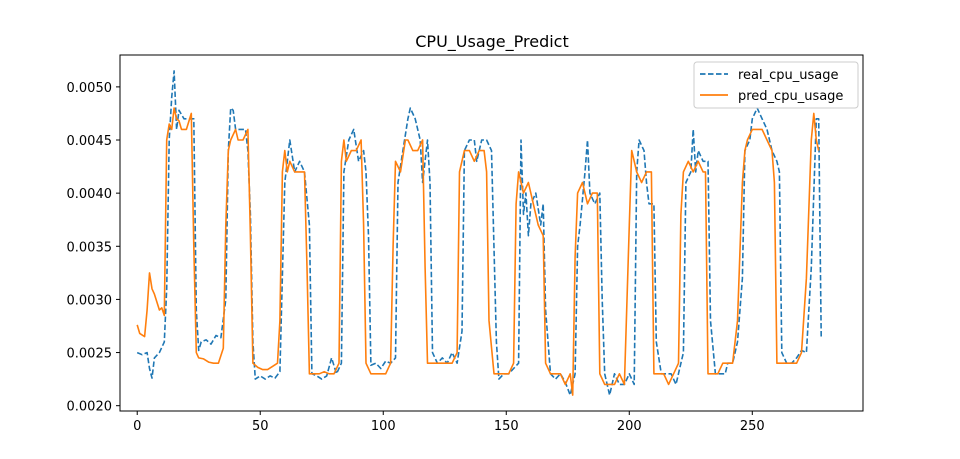  Describe the element at coordinates (137, 426) in the screenshot. I see `x-tick-label: 0` at that location.